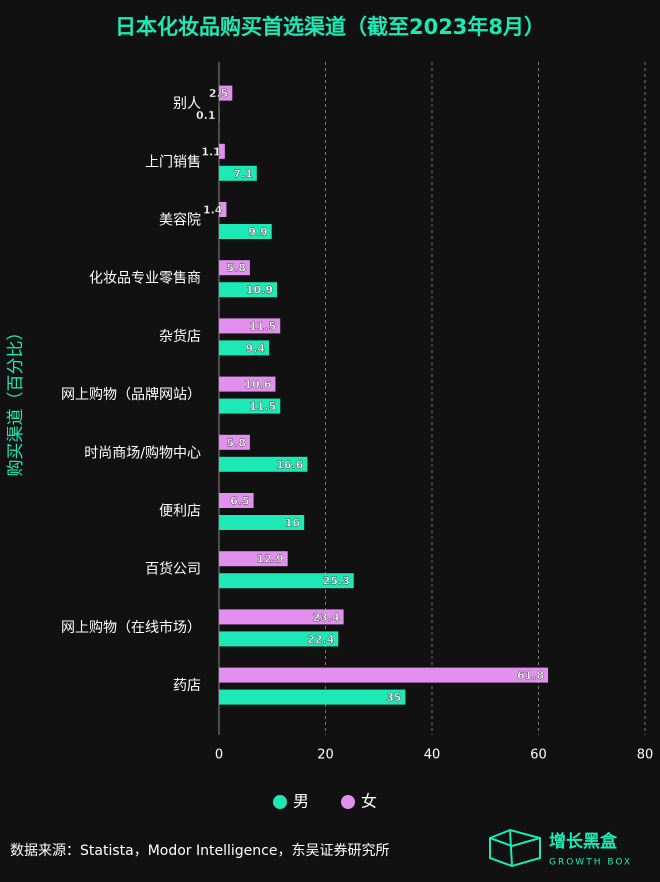  What do you see at coordinates (583, 841) in the screenshot?
I see `logo-title: 增长黑盒` at bounding box center [583, 841].